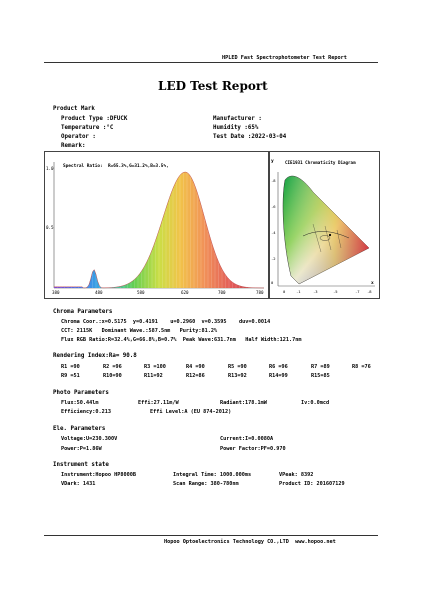  Describe the element at coordinates (56, 292) in the screenshot. I see `spectrum-x-tick-380: 380` at that location.